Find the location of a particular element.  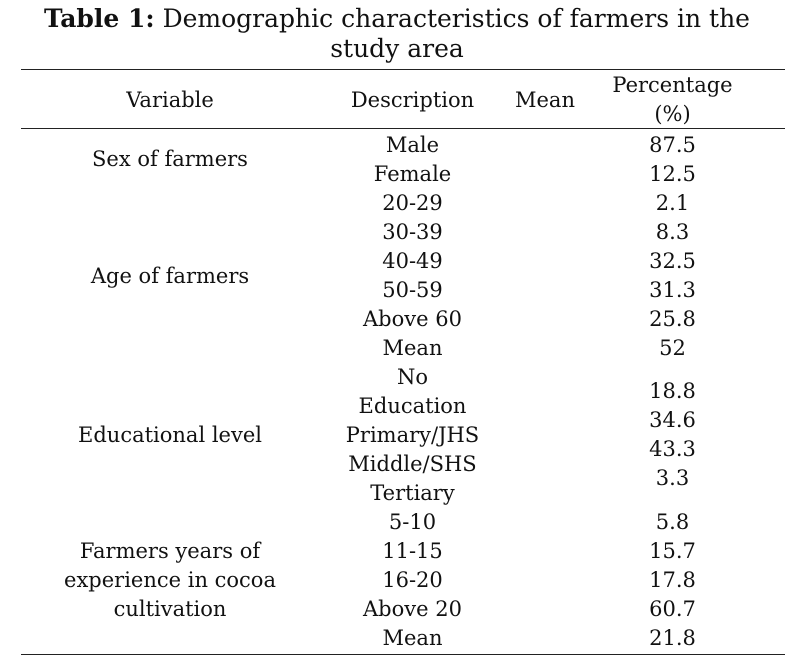

group-education-description: Tertiary is located at coordinates (412, 493).